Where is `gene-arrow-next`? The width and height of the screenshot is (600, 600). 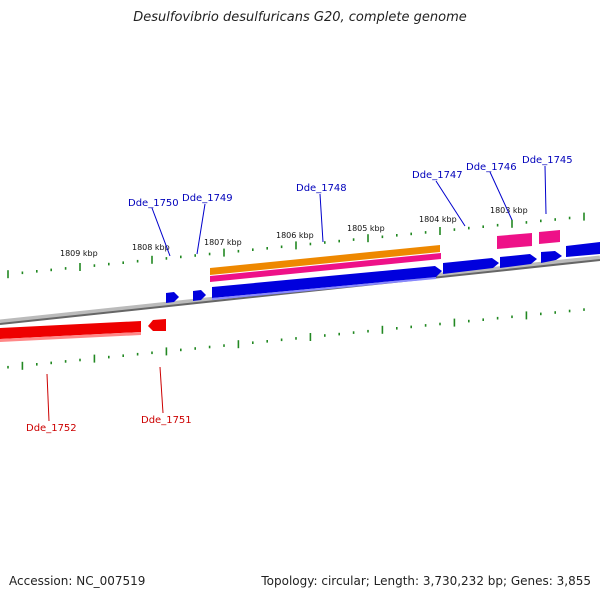
gene-arrow-next is located at coordinates (583, 249).